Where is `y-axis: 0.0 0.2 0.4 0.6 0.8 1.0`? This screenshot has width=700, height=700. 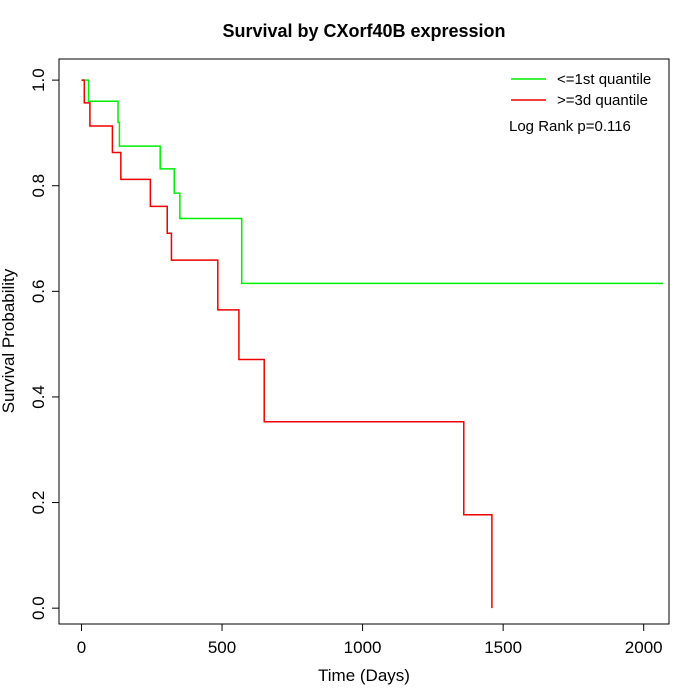
y-axis: 0.0 0.2 0.4 0.6 0.8 1.0 is located at coordinates (44, 344).